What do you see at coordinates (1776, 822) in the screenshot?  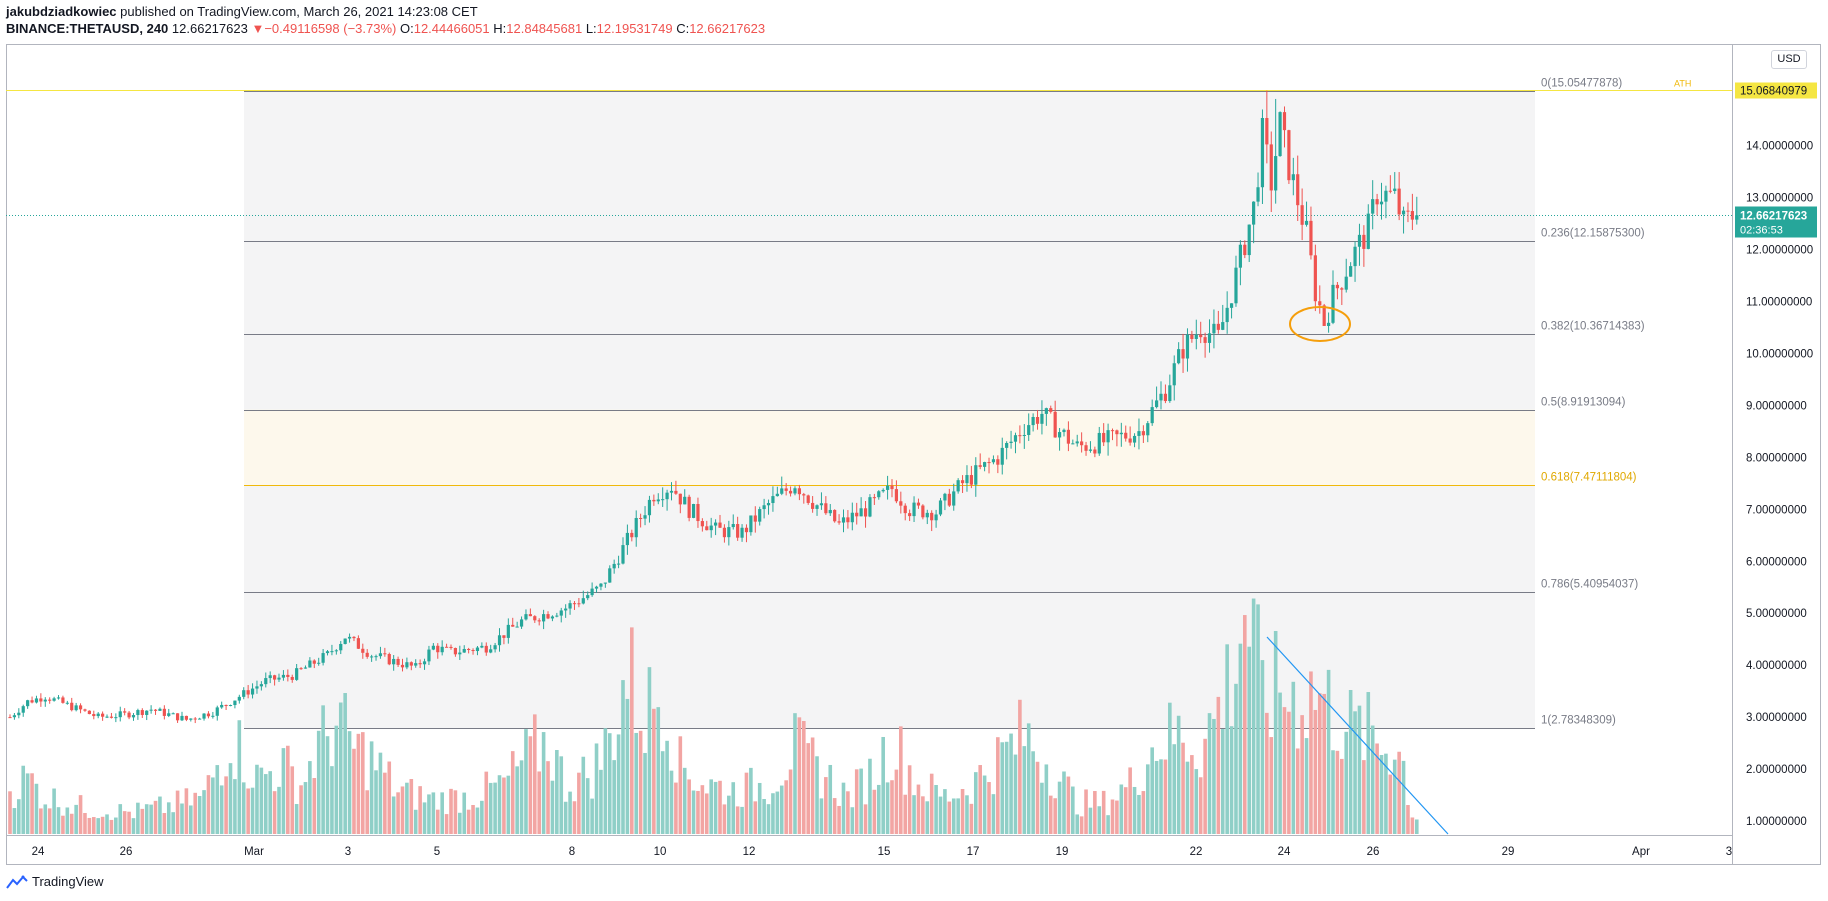 I see `price-tick-label: 1.00000000` at bounding box center [1776, 822].